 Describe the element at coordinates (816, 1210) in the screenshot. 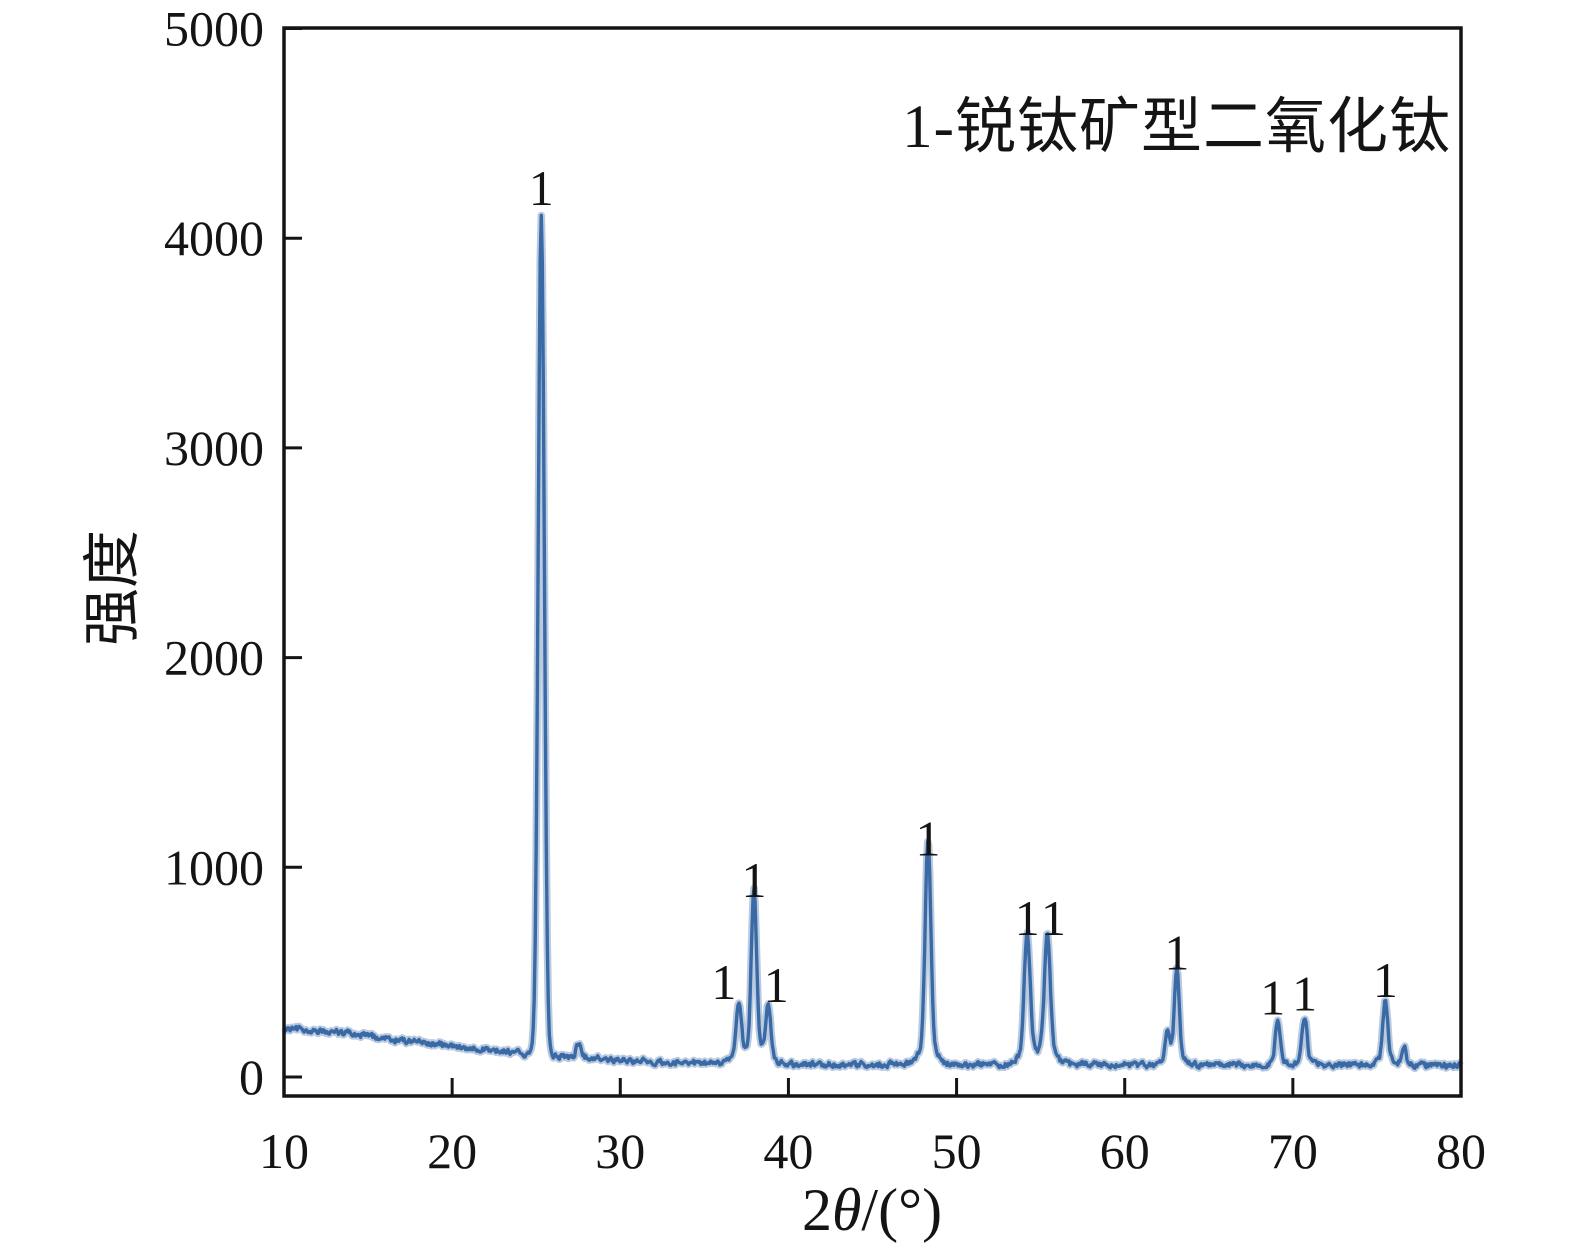

I see `x-axis-title-prefix: 2` at that location.